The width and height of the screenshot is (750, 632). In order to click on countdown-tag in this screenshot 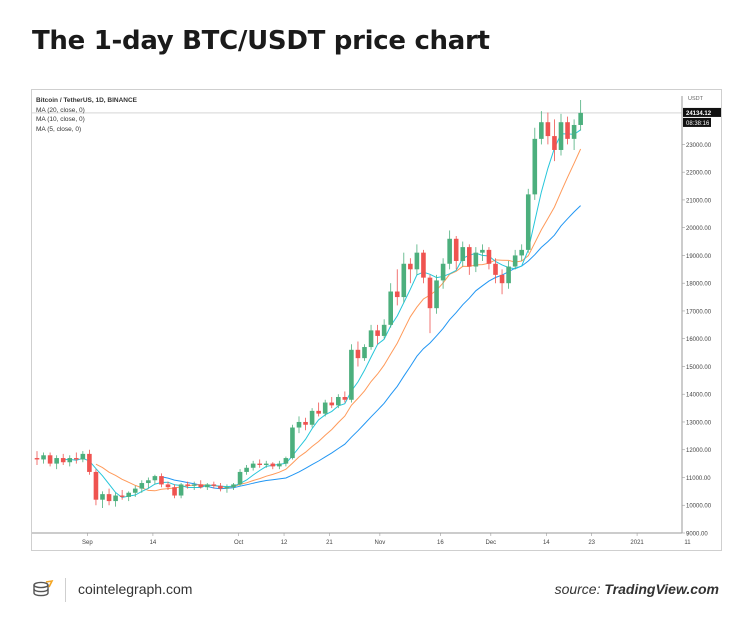, I will do `click(697, 122)`.